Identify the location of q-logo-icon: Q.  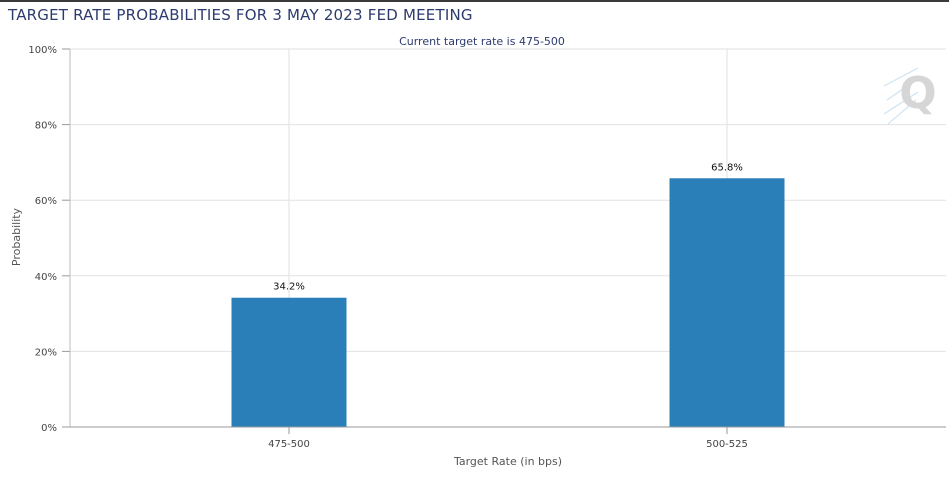
(910, 96).